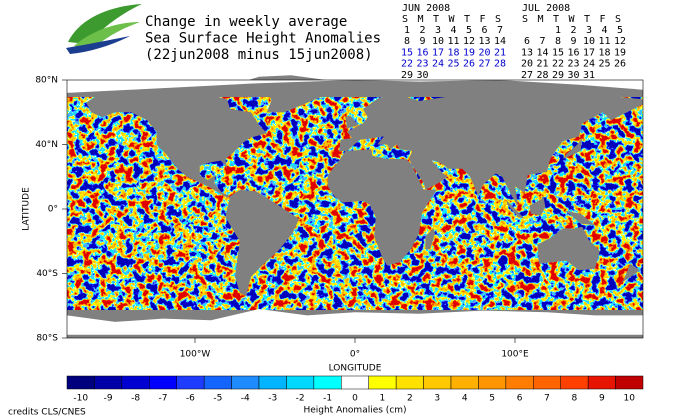 This screenshot has height=419, width=700. Describe the element at coordinates (573, 75) in the screenshot. I see `day: 30` at that location.